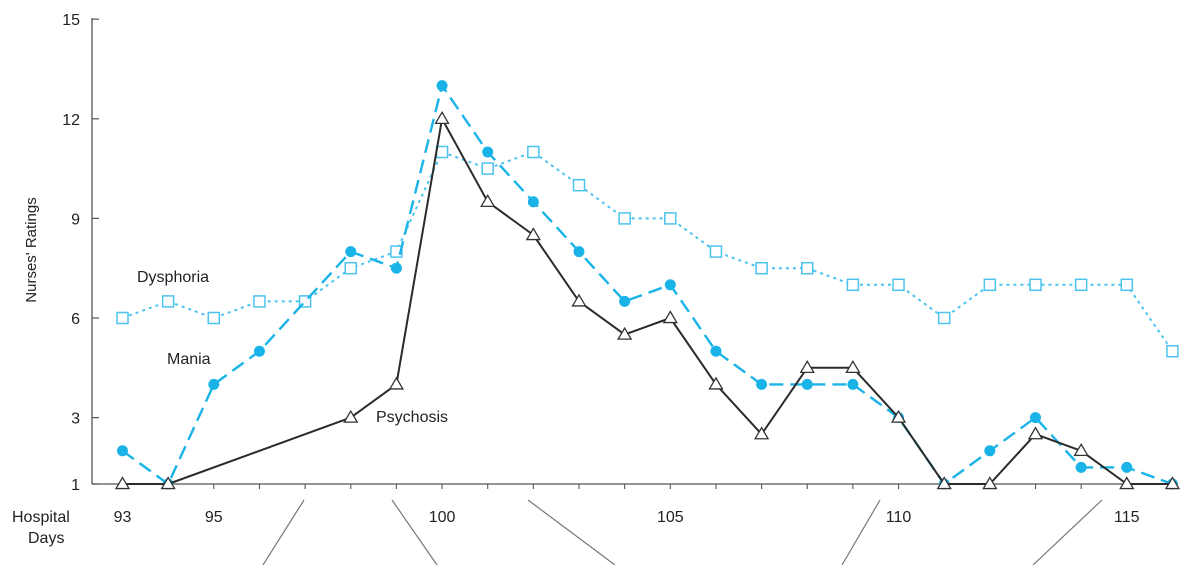 This screenshot has height=565, width=1186. I want to click on y-axis: 1 3 6 9 12 15 Nurses' Ratings, so click(61, 253).